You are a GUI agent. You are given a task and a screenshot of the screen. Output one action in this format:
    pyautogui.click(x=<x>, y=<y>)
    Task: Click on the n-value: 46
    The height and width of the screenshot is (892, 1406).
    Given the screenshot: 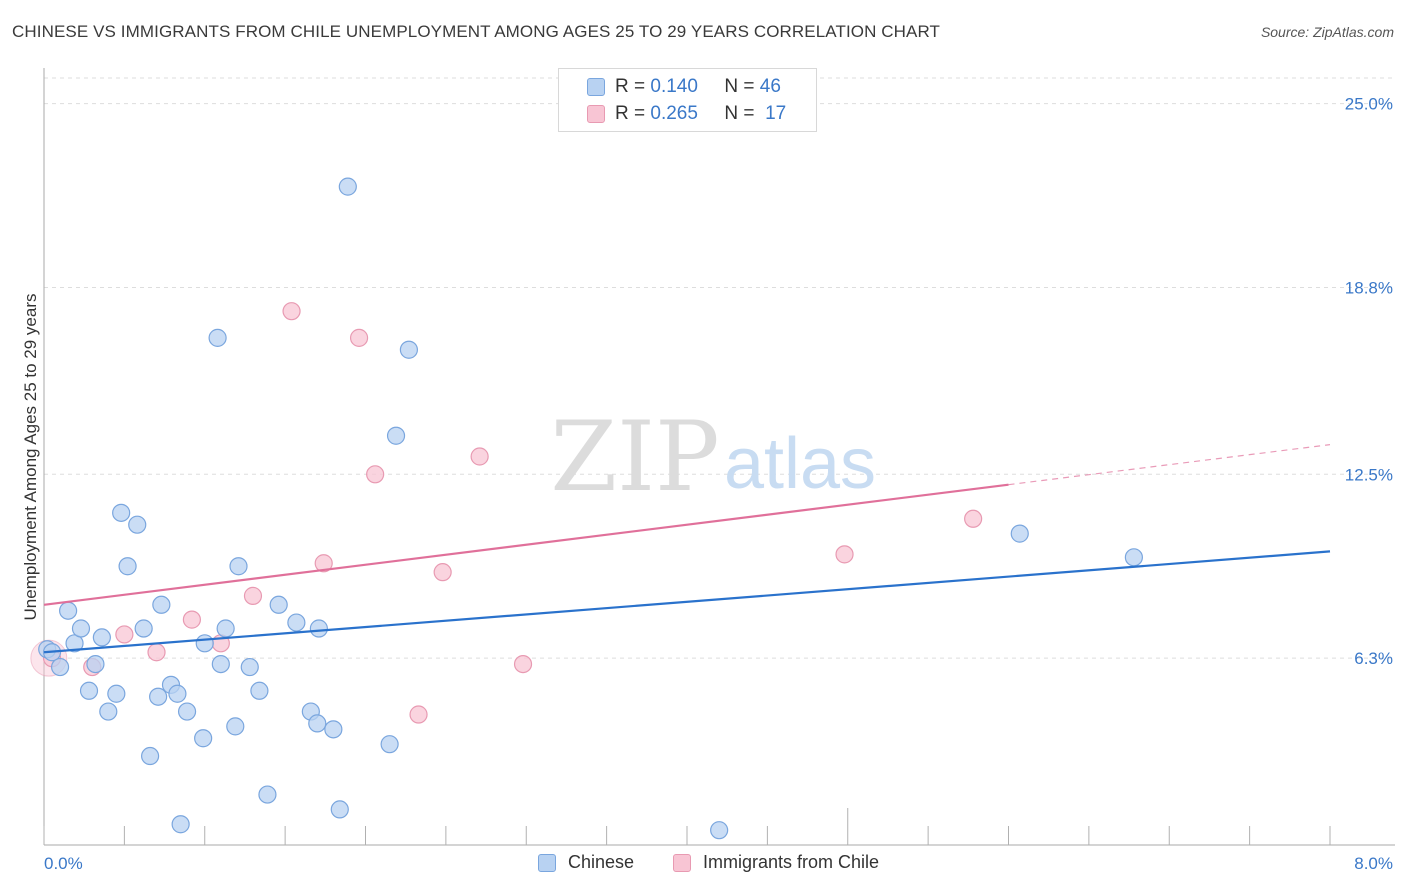 What is the action you would take?
    pyautogui.click(x=770, y=86)
    